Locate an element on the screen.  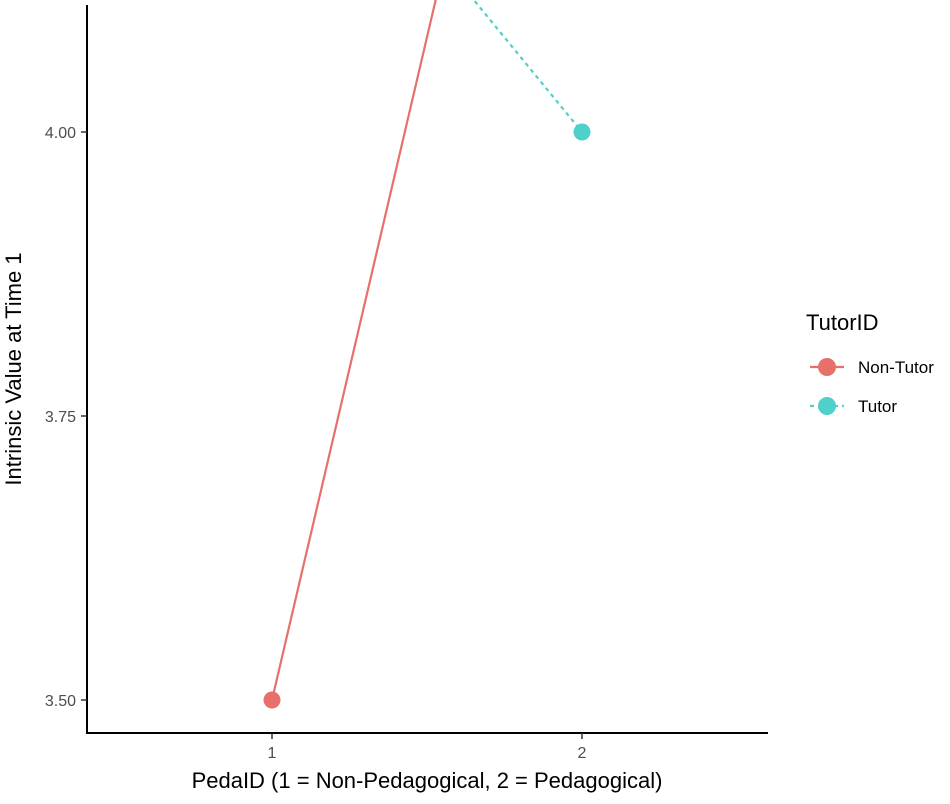
legend: TutorID Non-Tutor Tutor is located at coordinates (870, 363).